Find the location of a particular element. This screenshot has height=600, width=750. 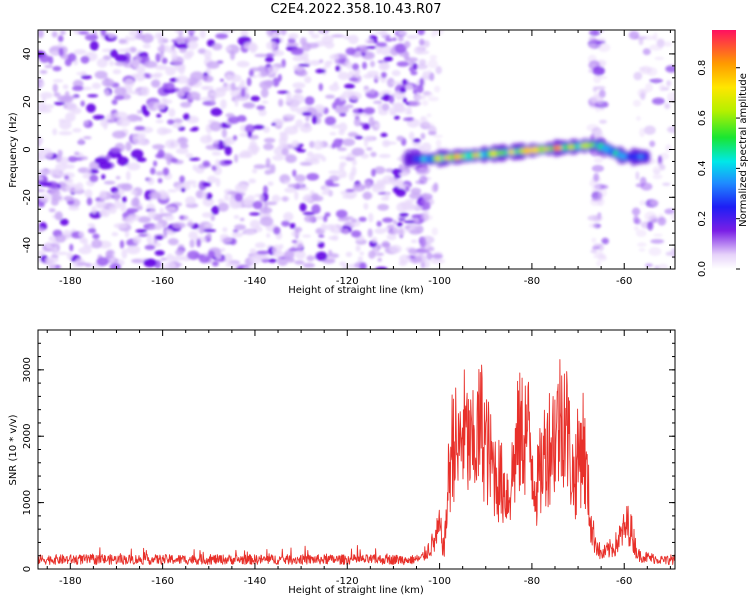

y-tick-label: 20 is located at coordinates (27, 101).